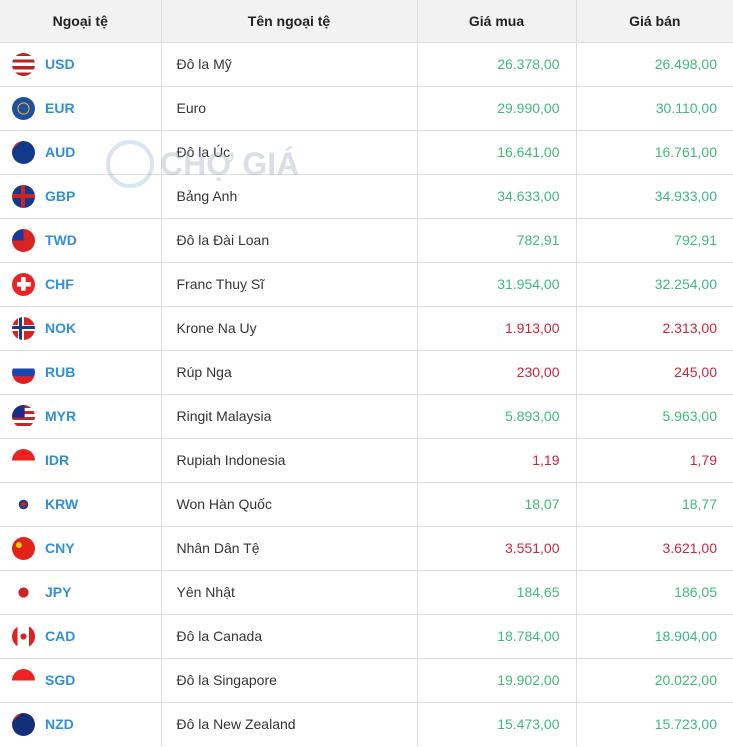 This screenshot has width=733, height=747. I want to click on currency-code-link: IDR, so click(57, 460).